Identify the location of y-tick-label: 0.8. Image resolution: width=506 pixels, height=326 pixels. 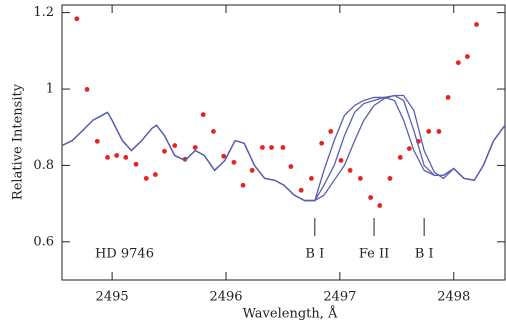
(43, 165).